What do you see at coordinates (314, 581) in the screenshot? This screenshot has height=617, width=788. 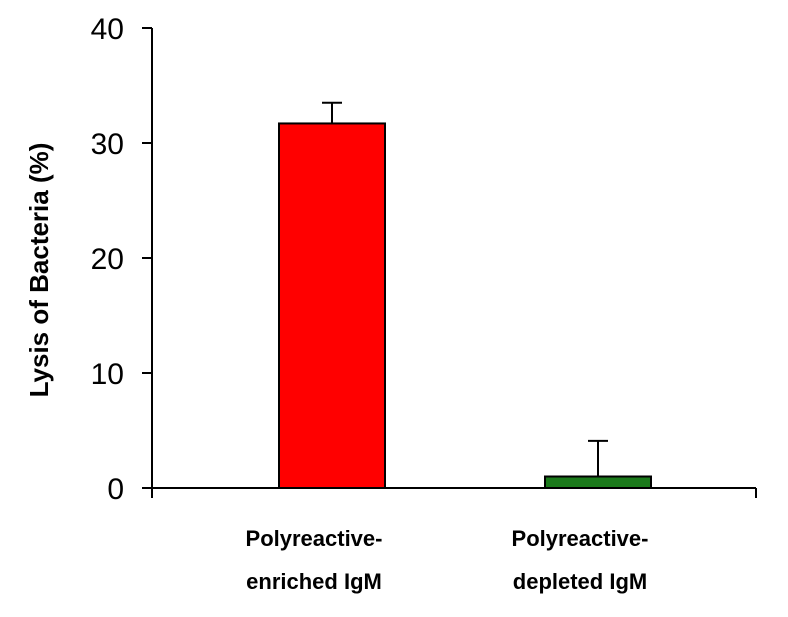 I see `category-label: enriched IgM` at bounding box center [314, 581].